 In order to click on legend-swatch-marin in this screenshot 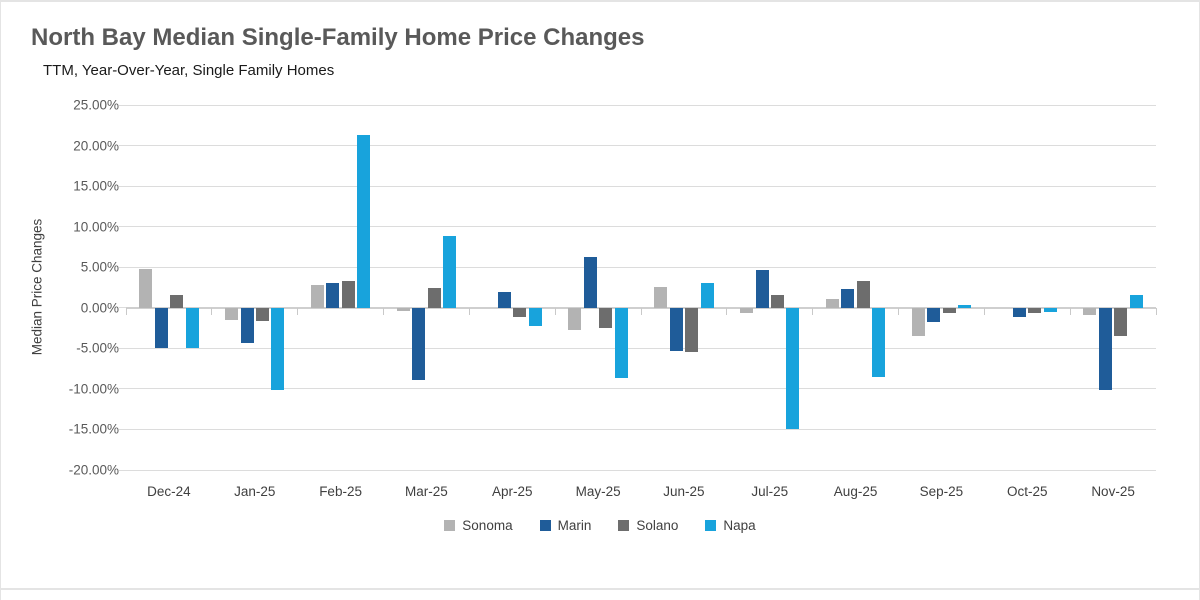, I will do `click(545, 525)`.